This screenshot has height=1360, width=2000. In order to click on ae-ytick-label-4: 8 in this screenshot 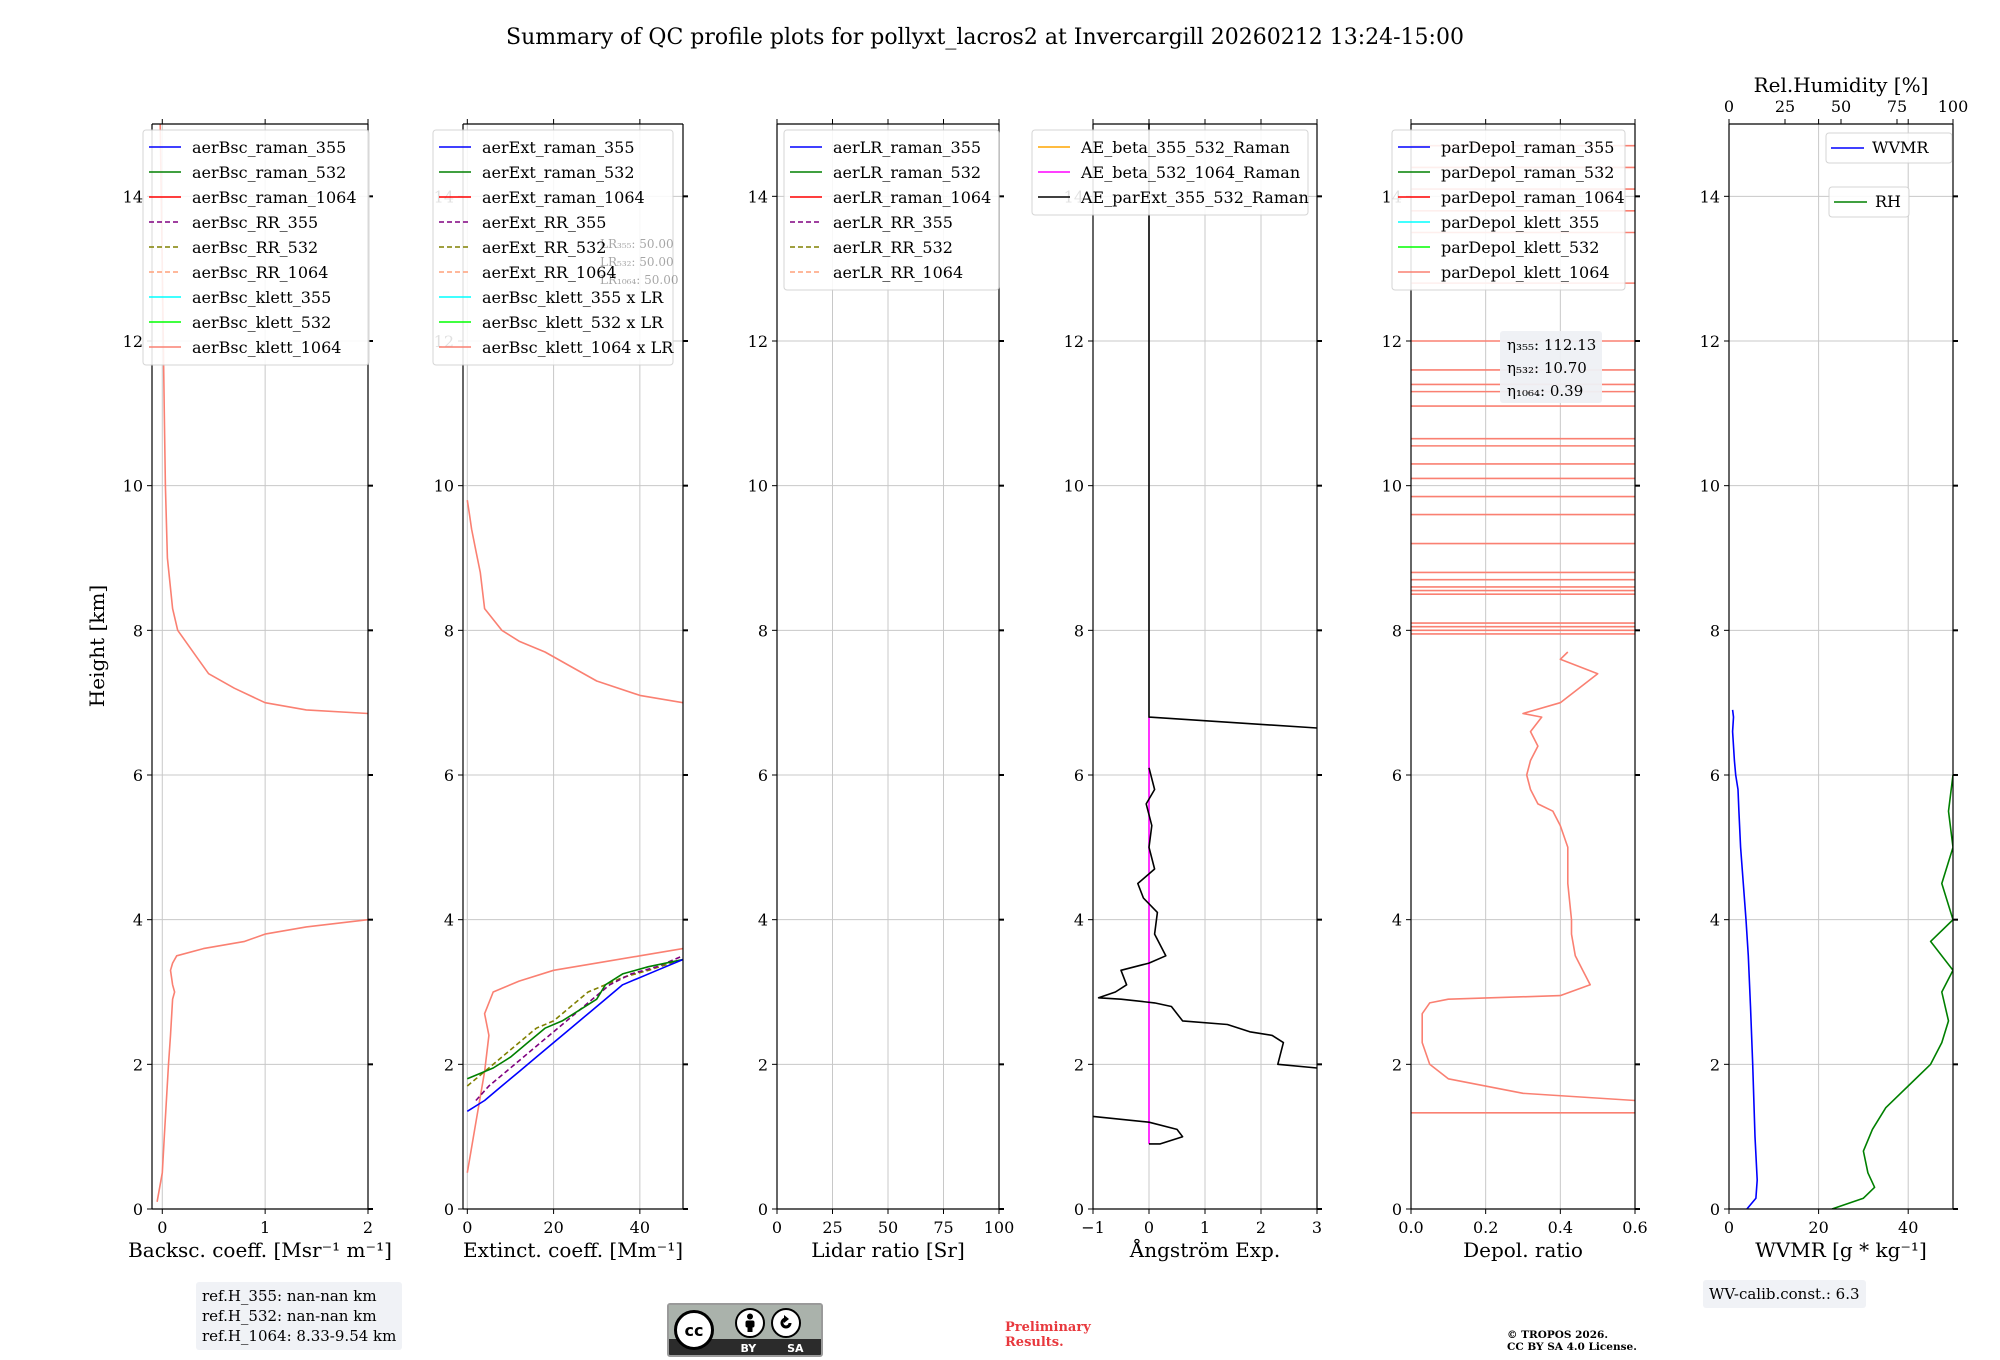, I will do `click(1079, 630)`.